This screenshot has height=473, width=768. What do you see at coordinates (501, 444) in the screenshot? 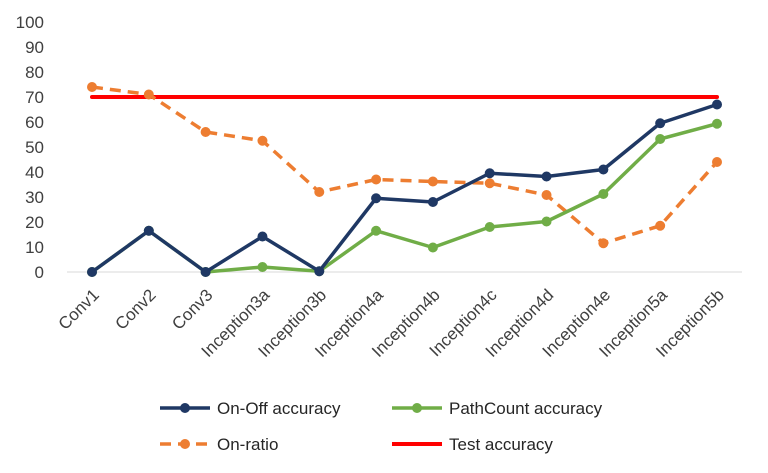
I see `legend-label-test-accuracy: Test accuracy` at bounding box center [501, 444].